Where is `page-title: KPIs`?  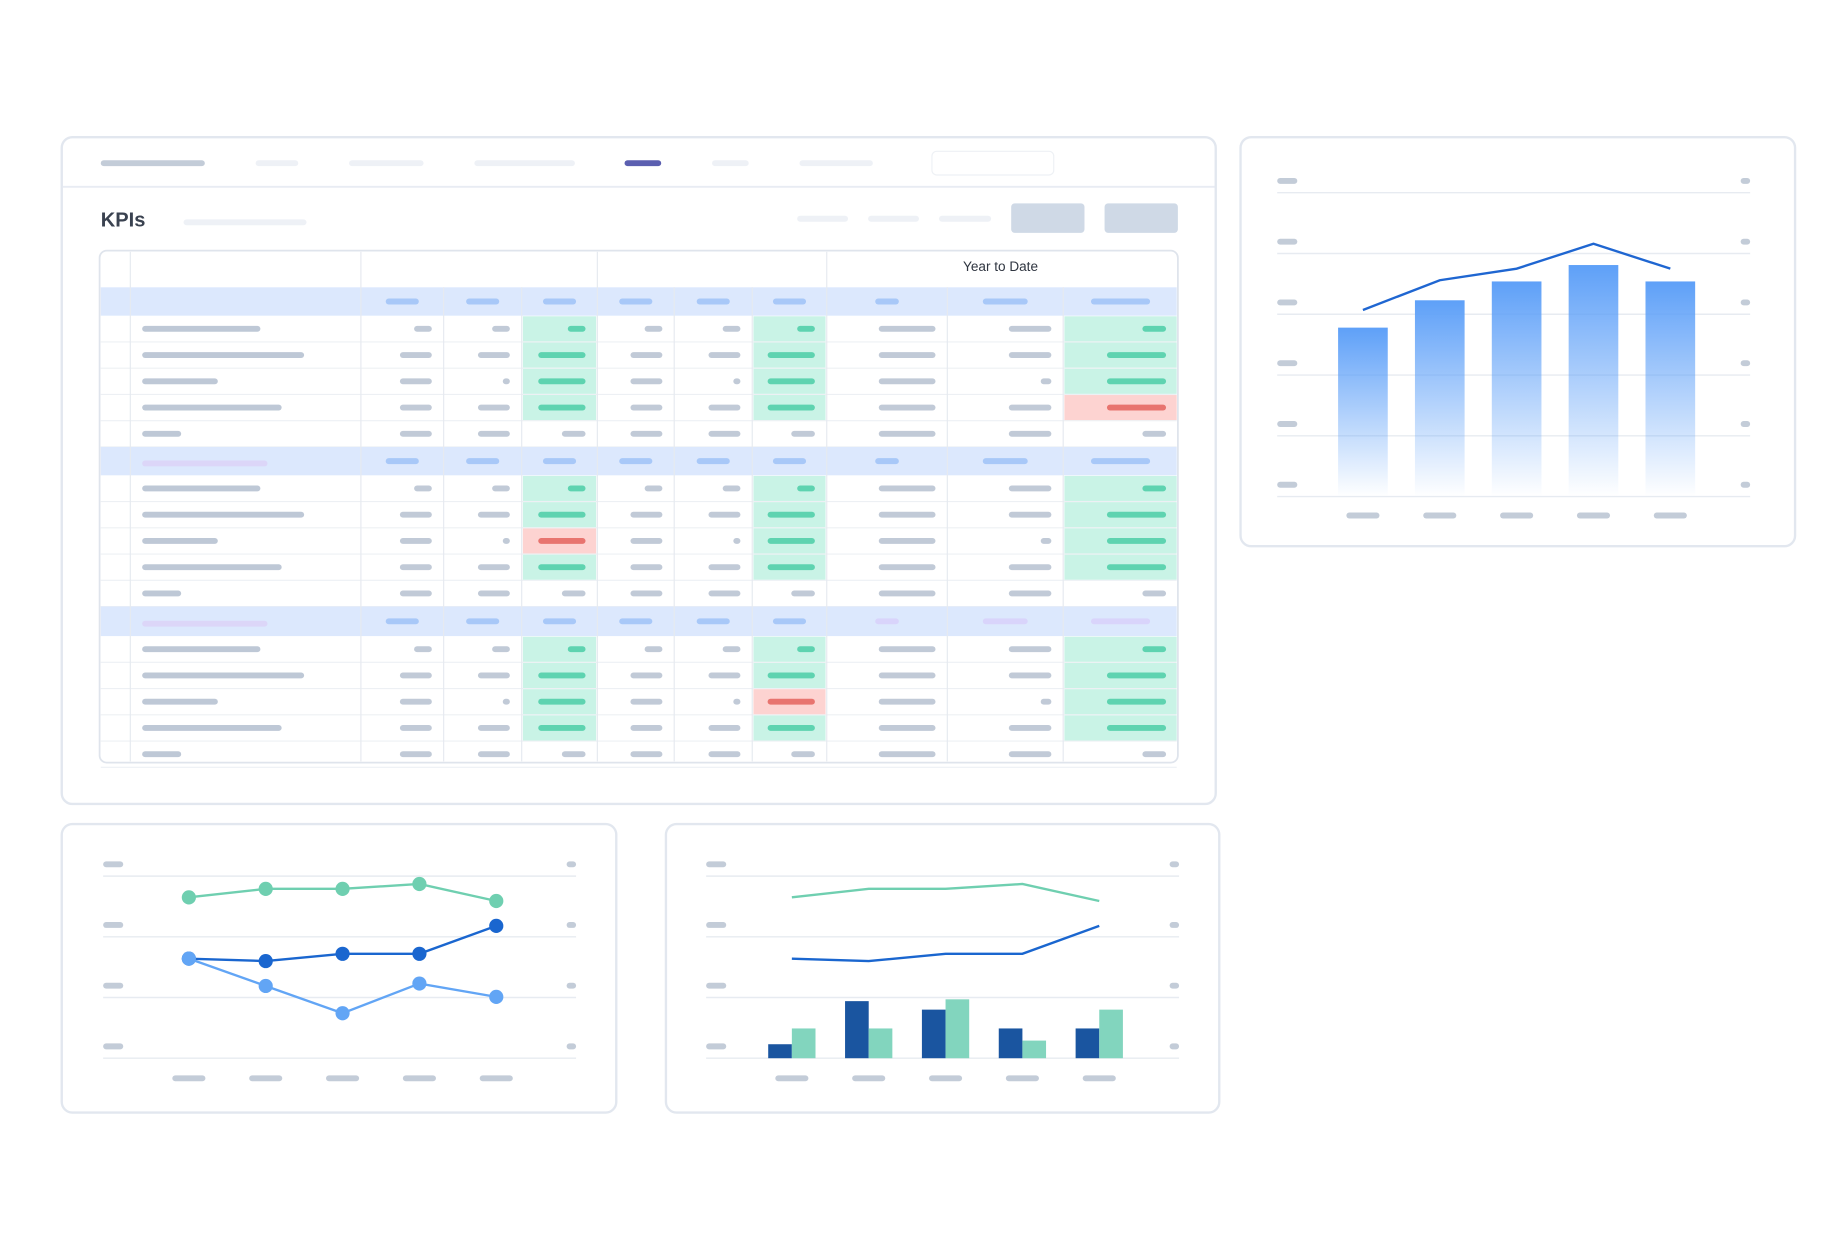 page-title: KPIs is located at coordinates (123, 220).